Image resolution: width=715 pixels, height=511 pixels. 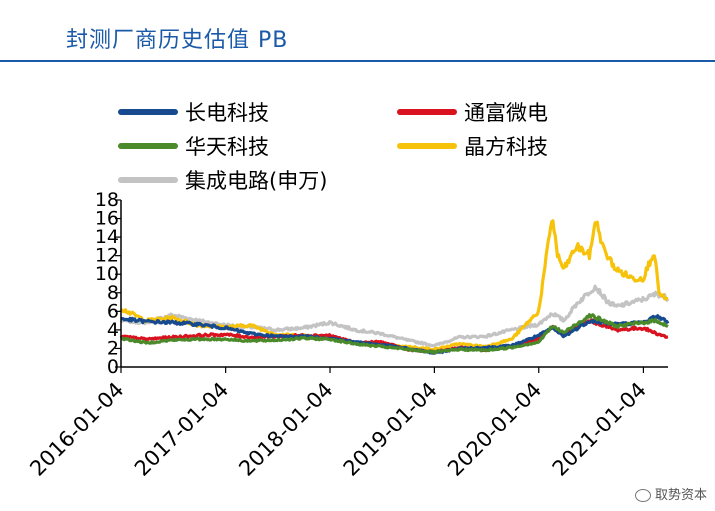 I want to click on y-tick-label: 10, so click(x=107, y=274).